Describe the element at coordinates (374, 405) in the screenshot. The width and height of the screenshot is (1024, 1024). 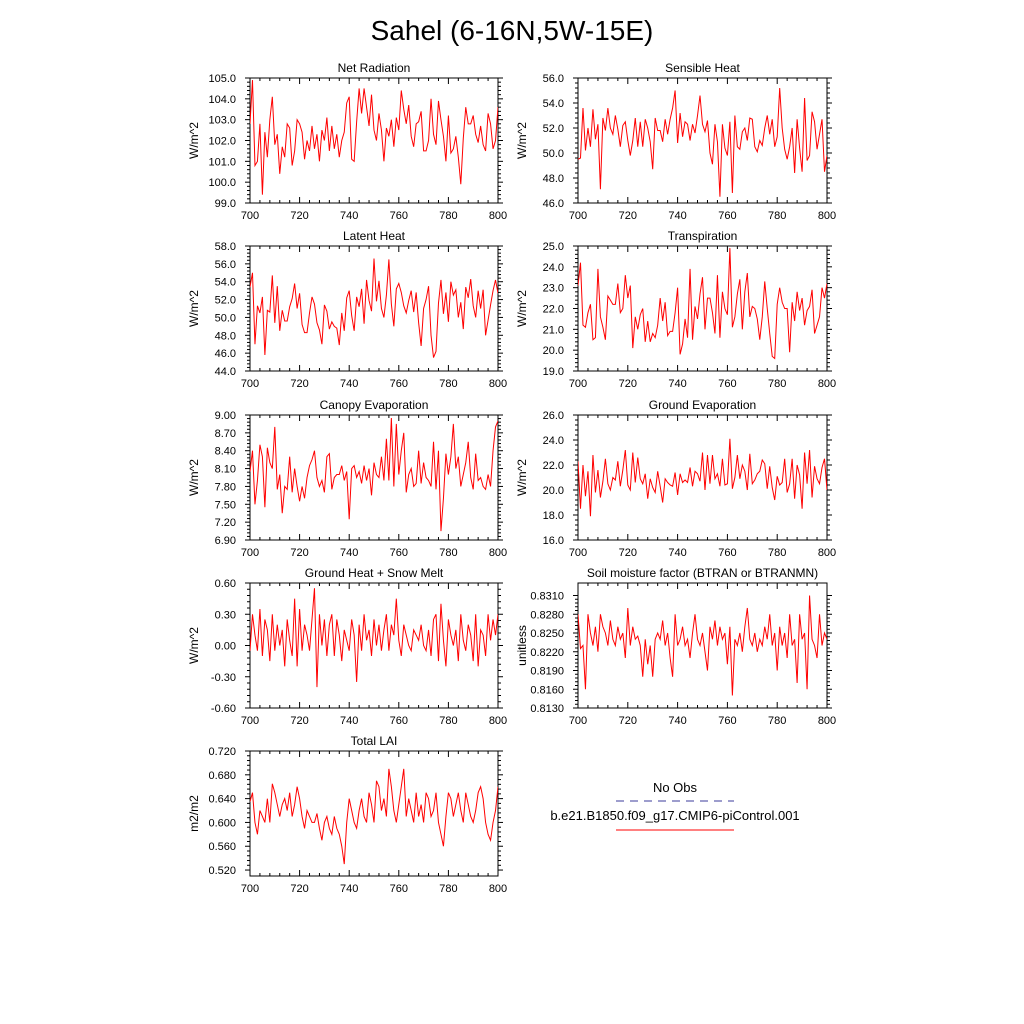
I see `panel-title: Canopy Evaporation` at that location.